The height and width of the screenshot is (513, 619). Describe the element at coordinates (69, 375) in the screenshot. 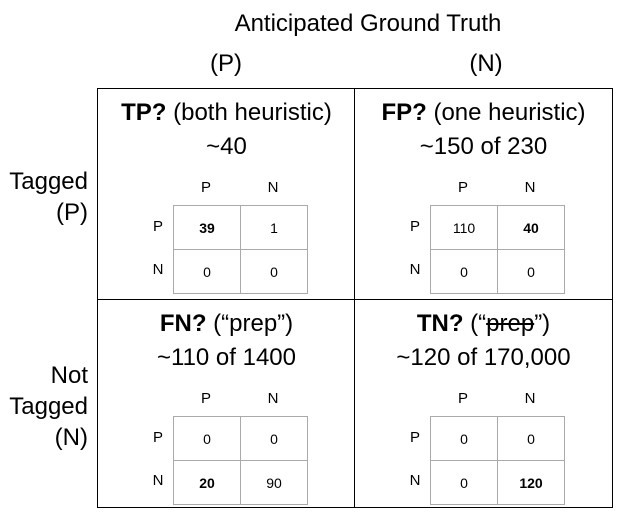

I see `row-label-not-tagged-line1: Not` at that location.